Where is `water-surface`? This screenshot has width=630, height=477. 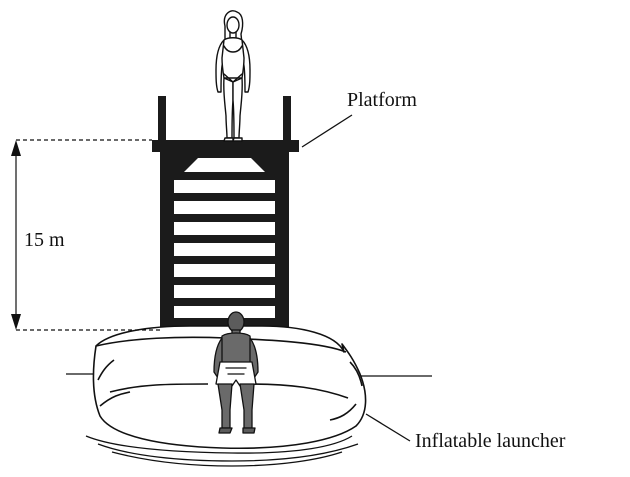
water-surface is located at coordinates (249, 420).